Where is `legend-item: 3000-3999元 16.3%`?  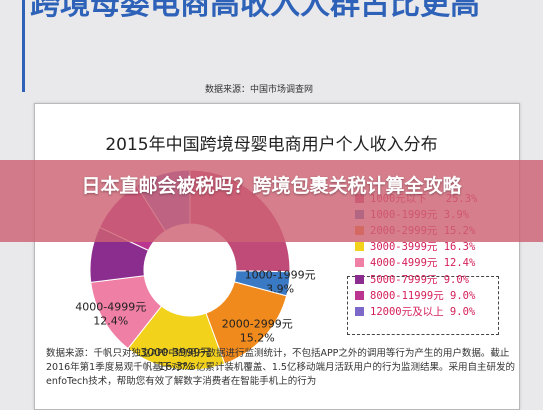 legend-item: 3000-3999元 16.3% is located at coordinates (435, 247).